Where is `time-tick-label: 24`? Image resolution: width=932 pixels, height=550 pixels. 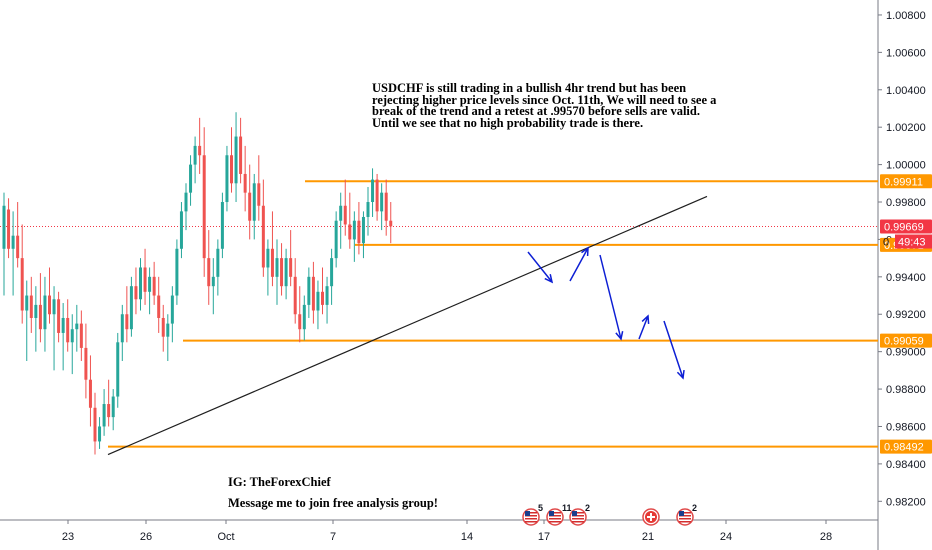 time-tick-label: 24 is located at coordinates (726, 537).